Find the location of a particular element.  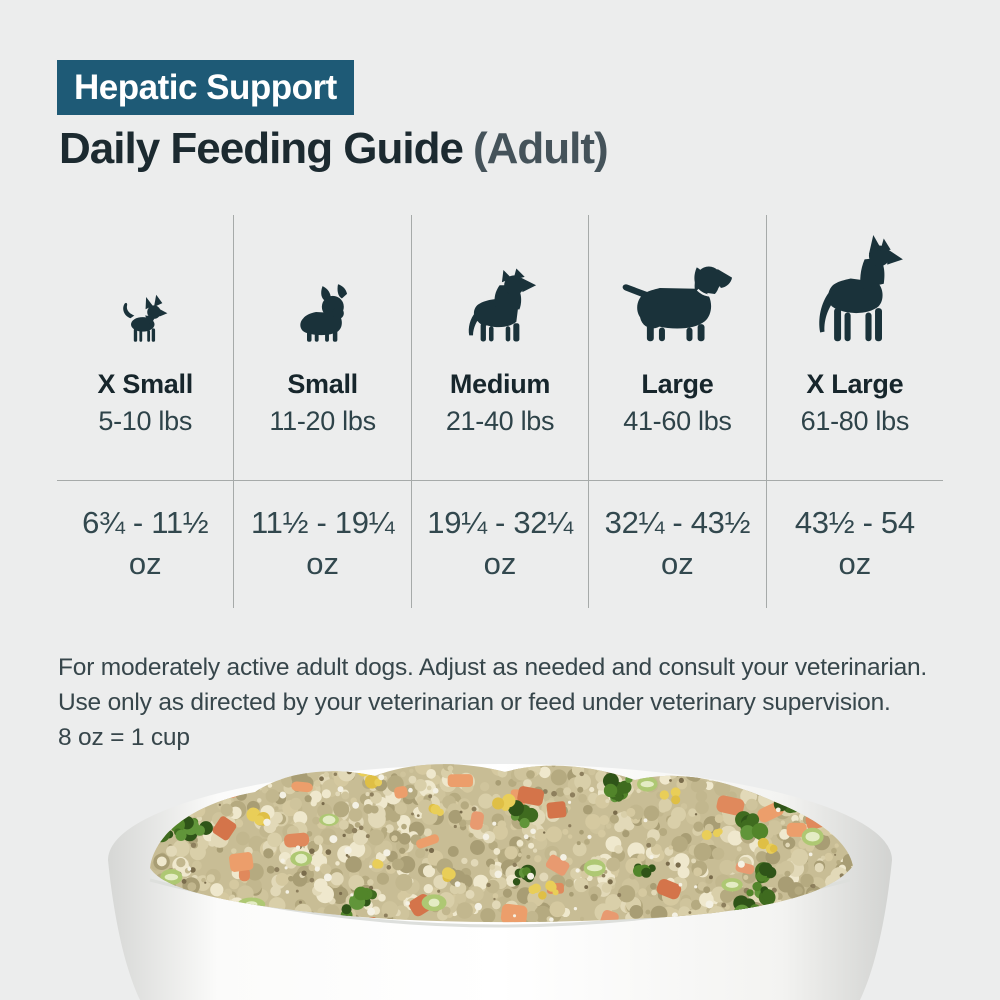

title-suffix: (Adult) is located at coordinates (540, 148).